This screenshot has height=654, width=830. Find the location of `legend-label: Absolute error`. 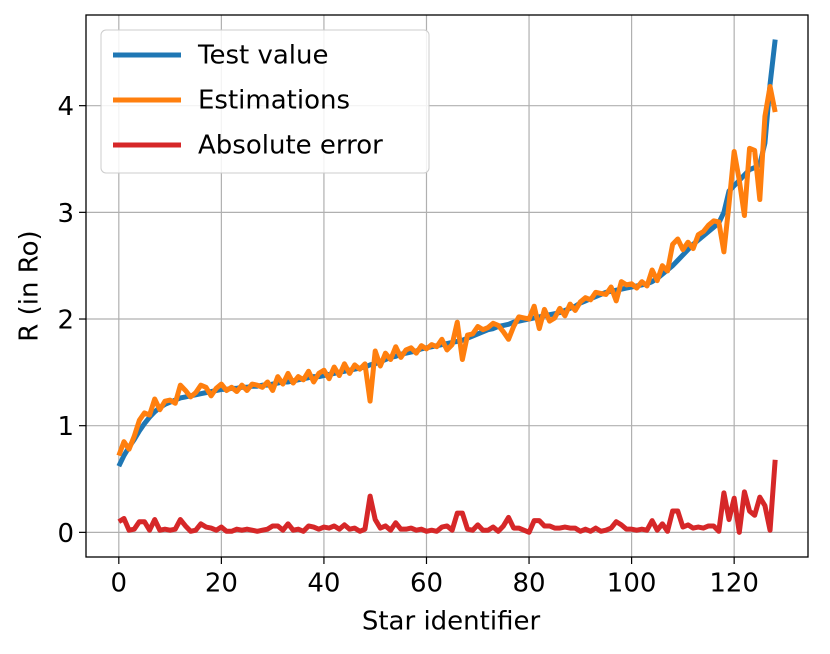

legend-label: Absolute error is located at coordinates (290, 146).